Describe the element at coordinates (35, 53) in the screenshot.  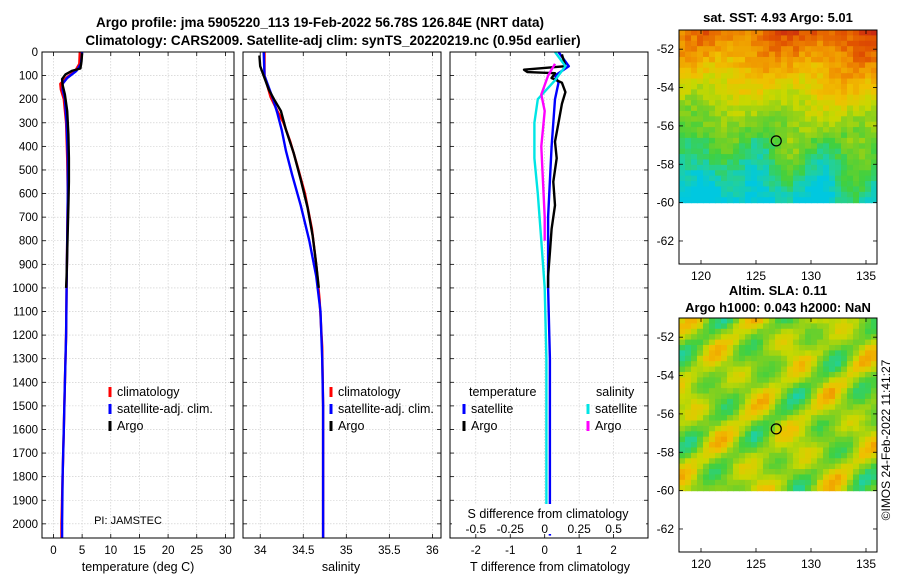
I see `depth-tick-label: 0` at that location.